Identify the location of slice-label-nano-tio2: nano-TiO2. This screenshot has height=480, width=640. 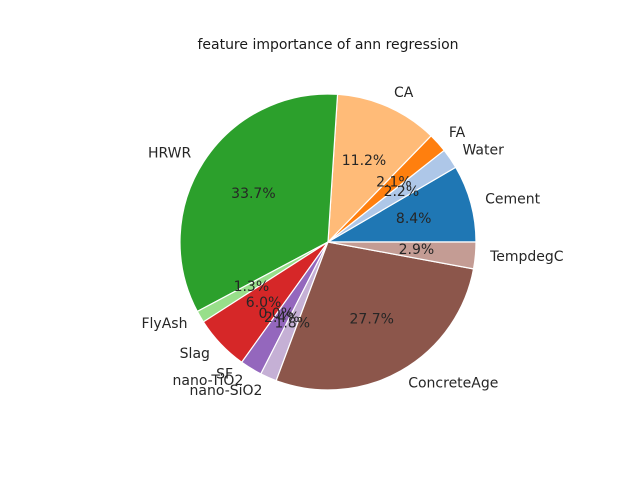
(208, 381).